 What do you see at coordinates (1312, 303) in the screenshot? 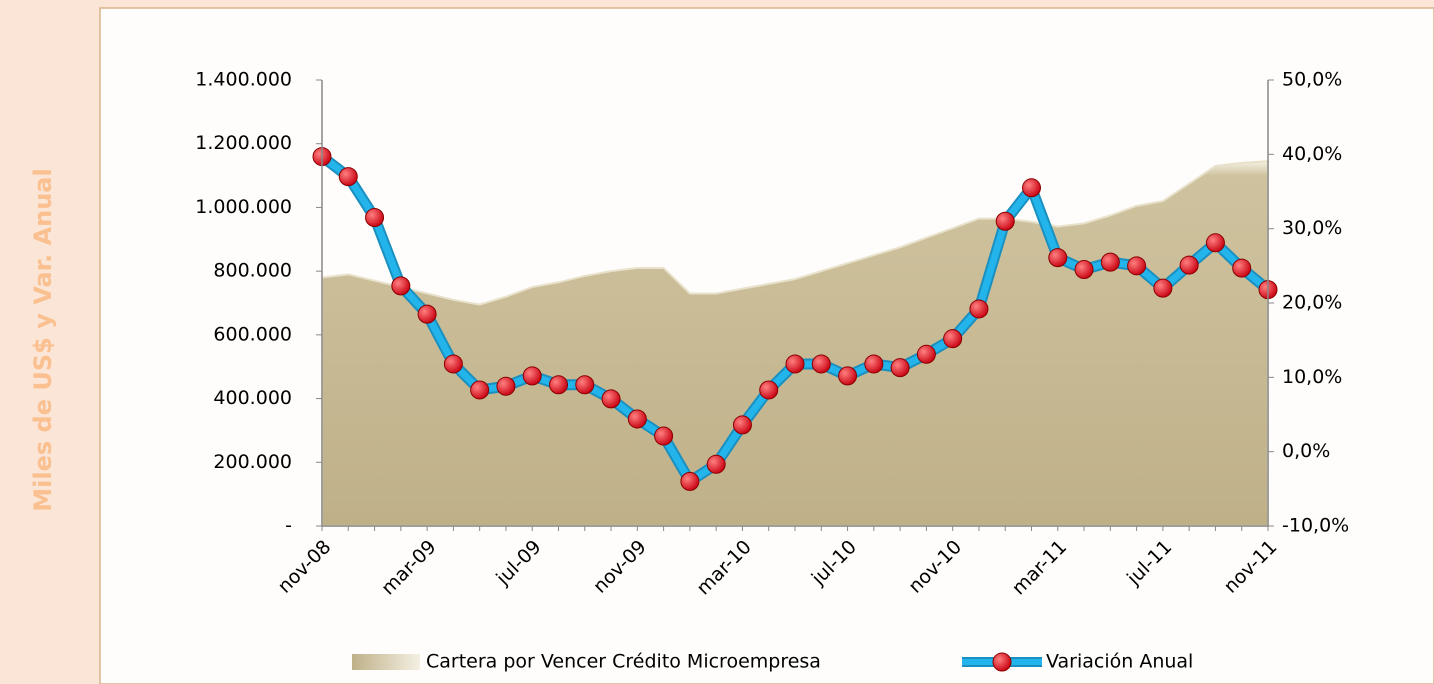
I see `y2-tick-label: 20,0%` at bounding box center [1312, 303].